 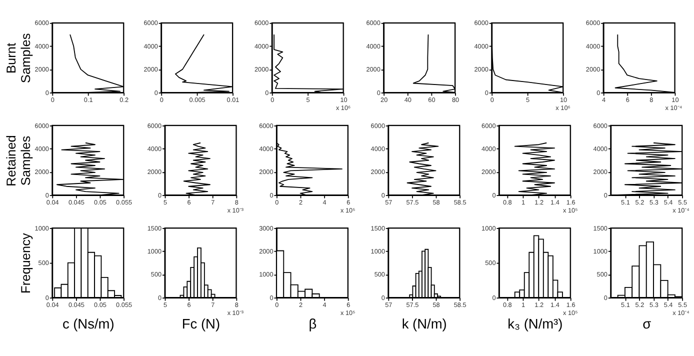 I want to click on y-axis-title: Burnt Samples, so click(x=19, y=58).